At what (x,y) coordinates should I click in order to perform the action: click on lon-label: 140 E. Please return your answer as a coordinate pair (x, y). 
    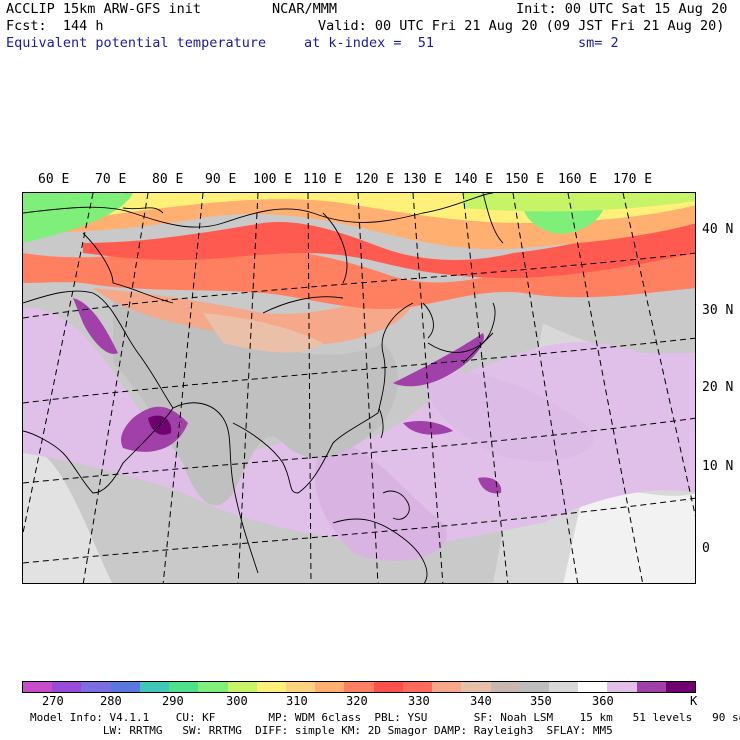
    Looking at the image, I should click on (474, 179).